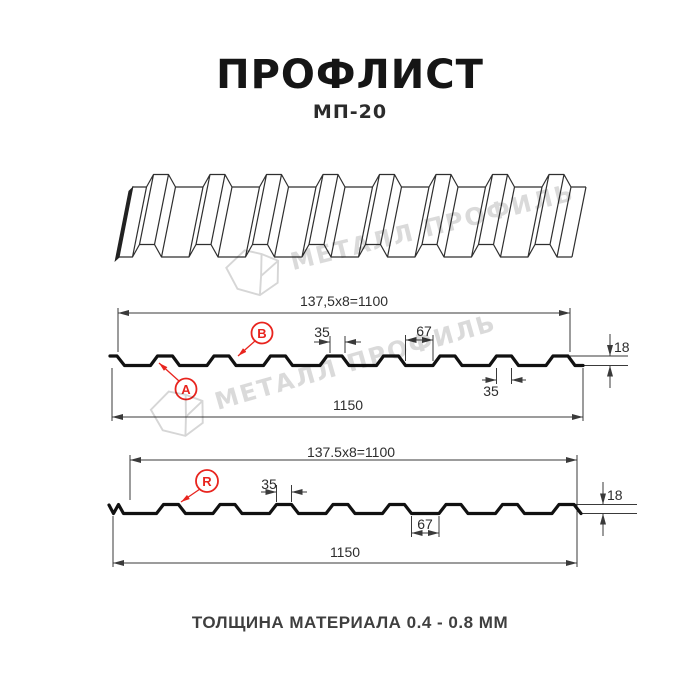  I want to click on iso-sheet-lines, so click(352, 215).